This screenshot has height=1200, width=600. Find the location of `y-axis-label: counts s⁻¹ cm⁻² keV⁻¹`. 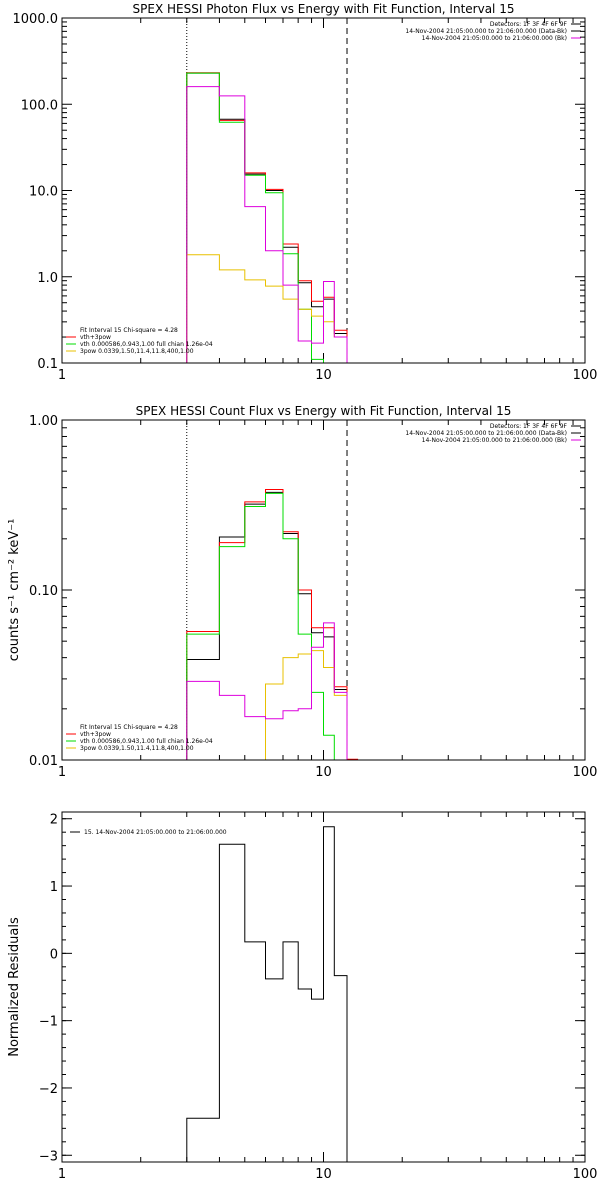

y-axis-label: counts s⁻¹ cm⁻² keV⁻¹ is located at coordinates (14, 590).